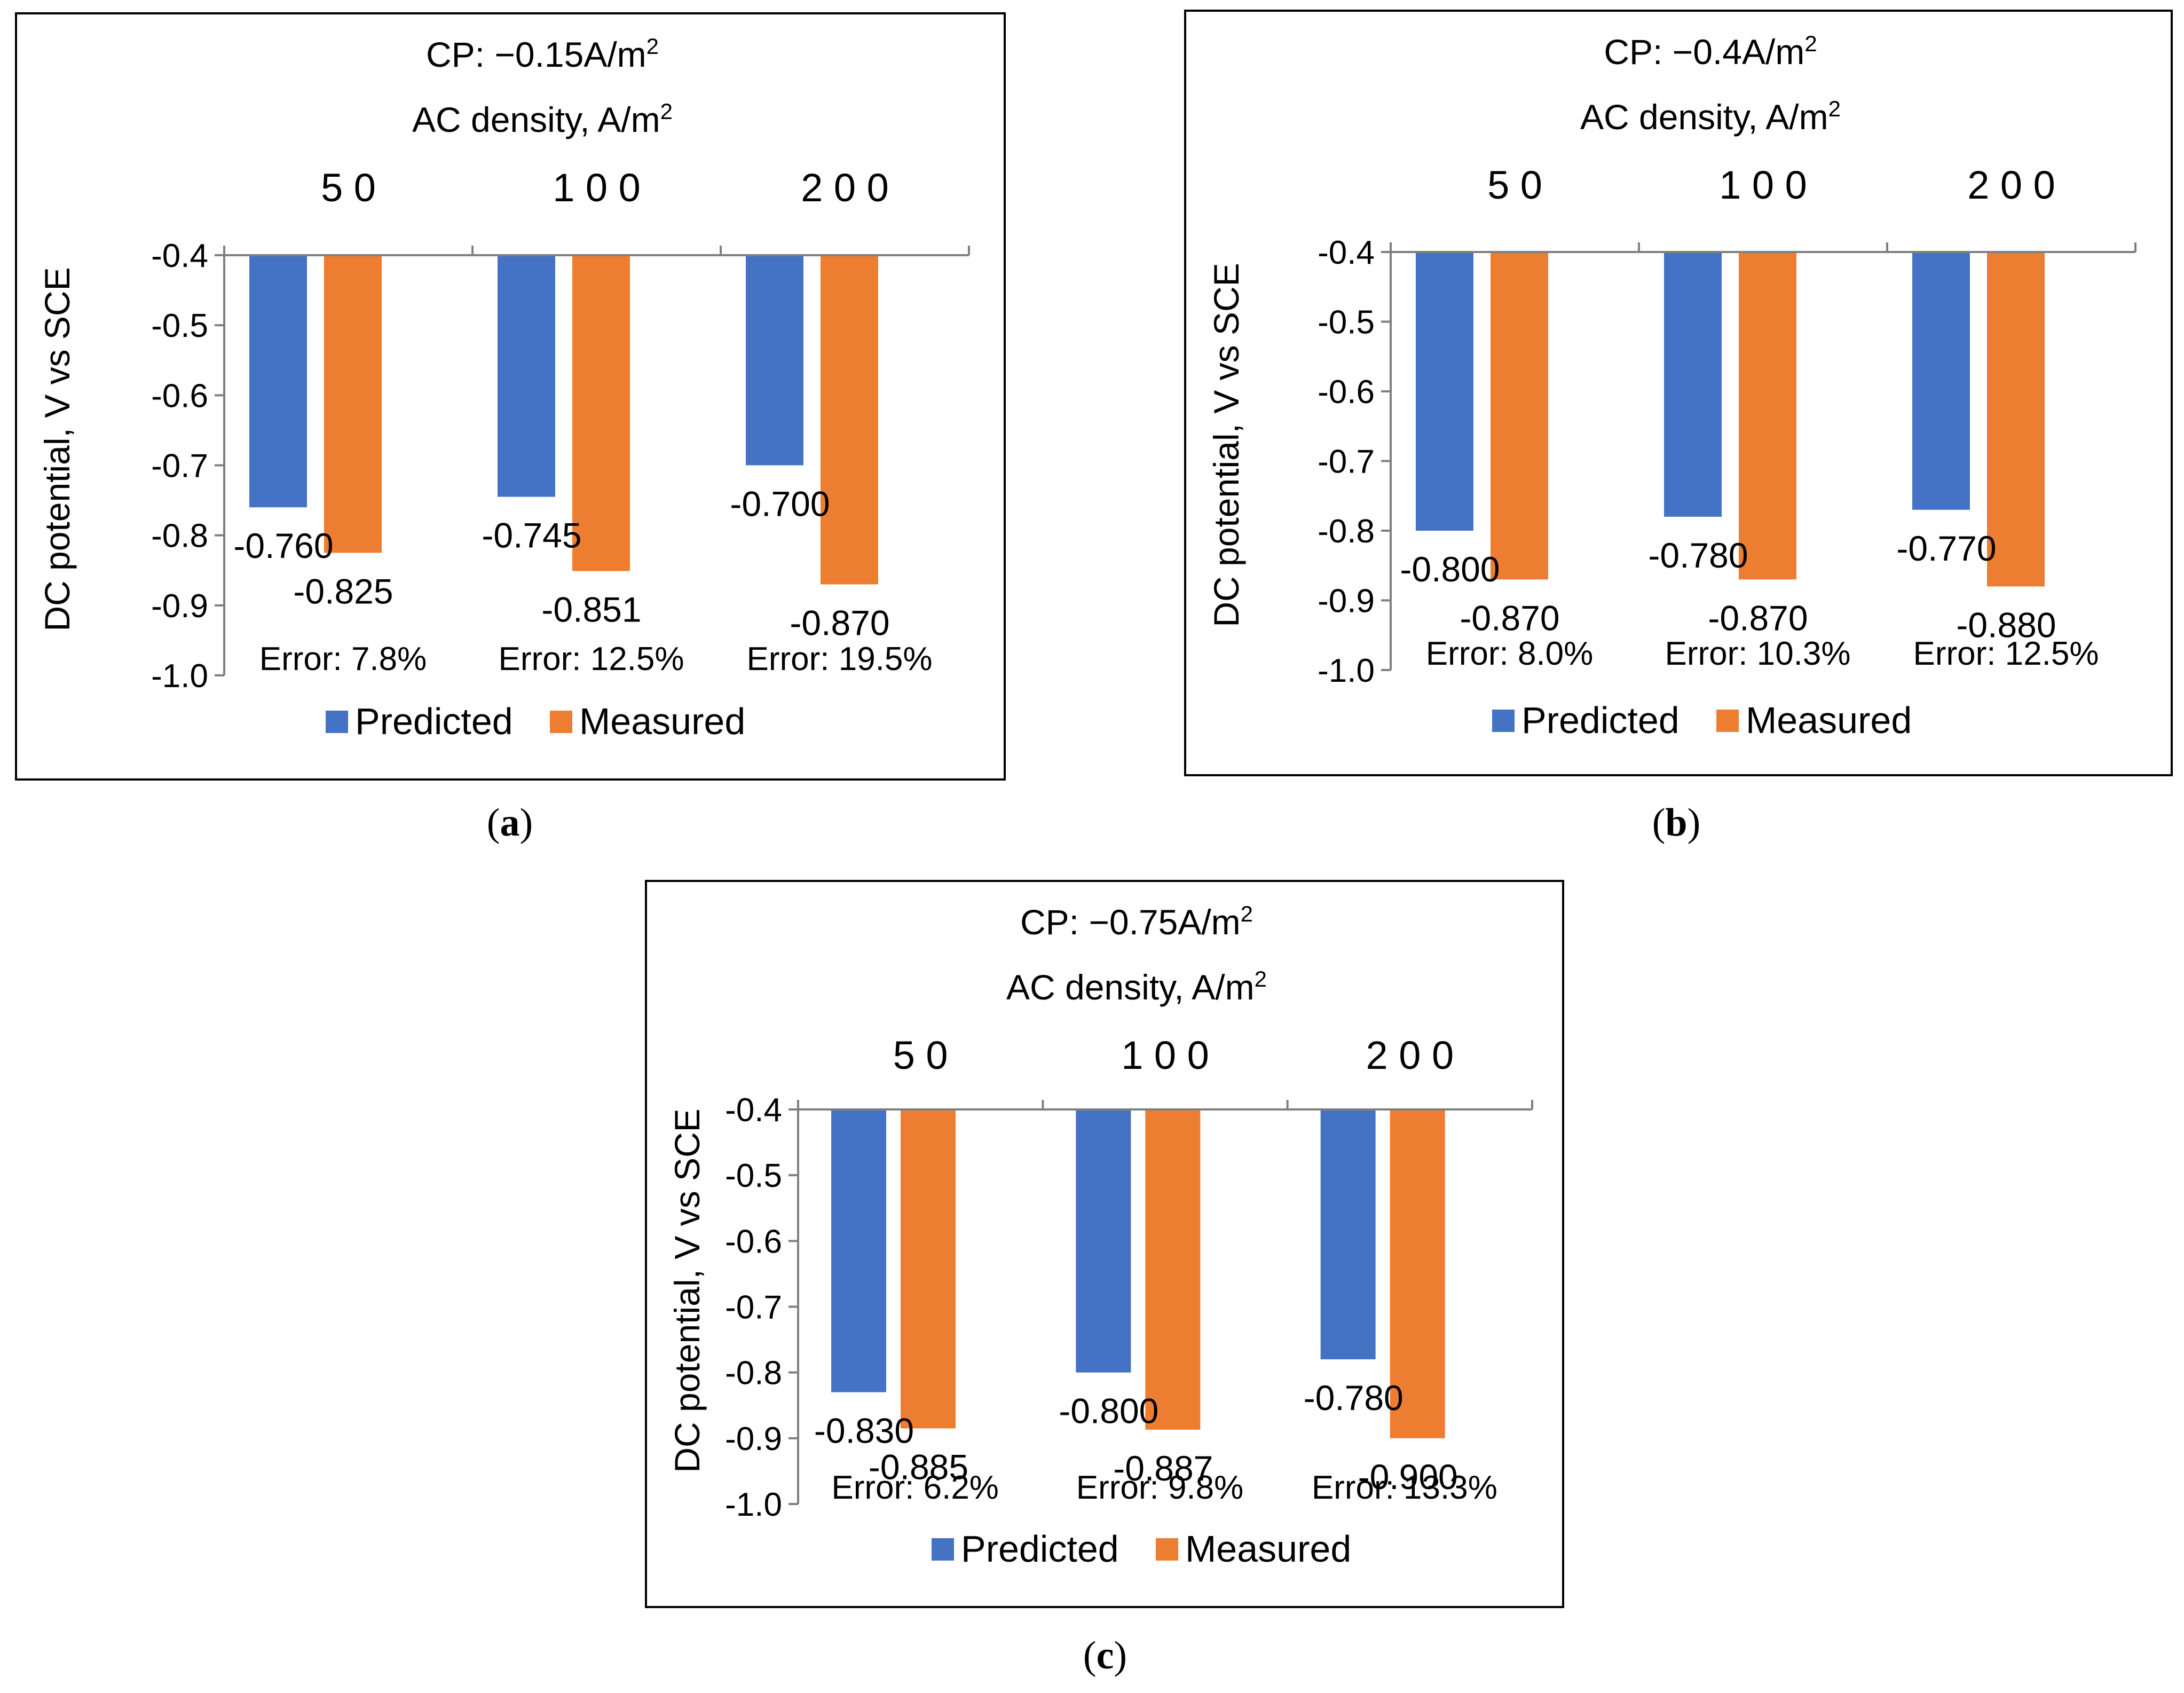 The height and width of the screenshot is (1693, 2184). What do you see at coordinates (1354, 1398) in the screenshot?
I see `data-label-predicted: -0.780` at bounding box center [1354, 1398].